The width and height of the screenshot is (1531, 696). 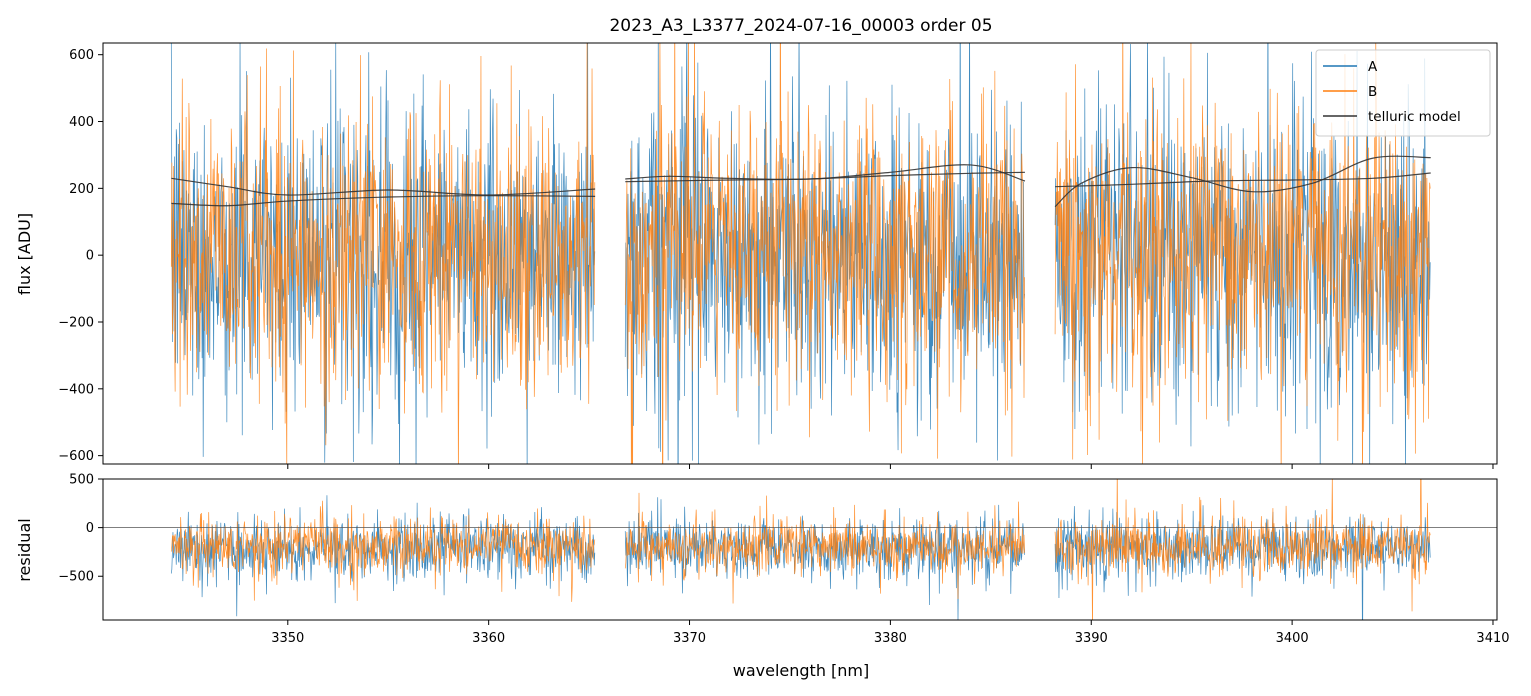 I want to click on legend-label-B: B, so click(x=1372, y=92).